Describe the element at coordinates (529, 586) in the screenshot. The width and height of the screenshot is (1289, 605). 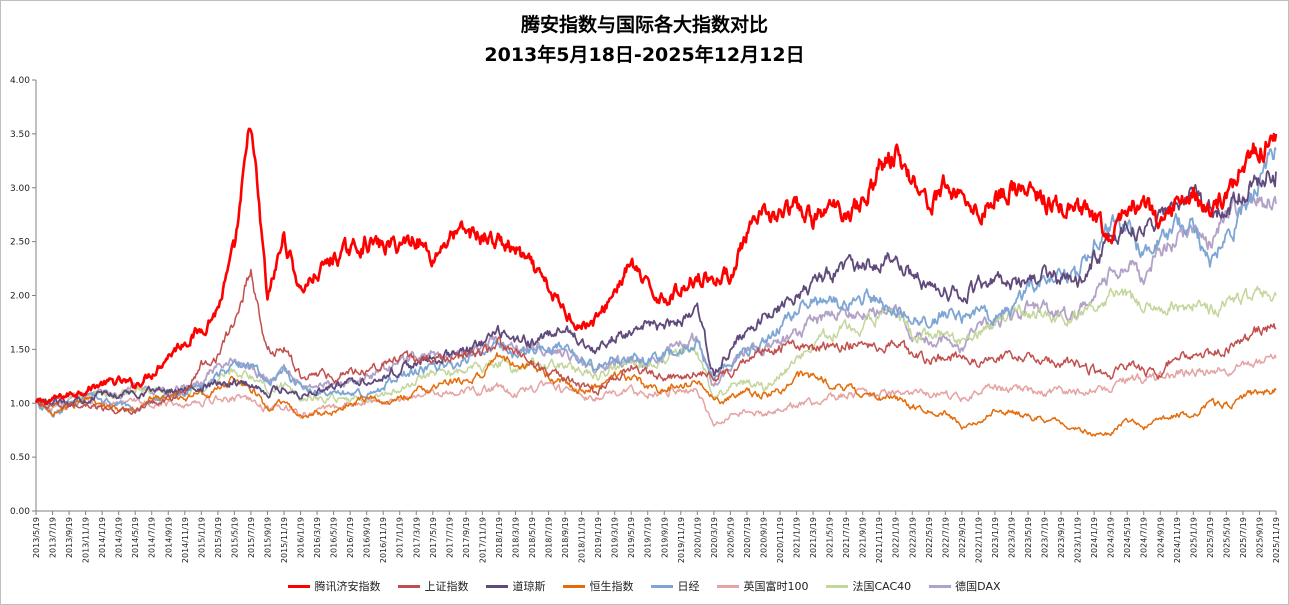
I see `legend-label: 道琼斯` at that location.